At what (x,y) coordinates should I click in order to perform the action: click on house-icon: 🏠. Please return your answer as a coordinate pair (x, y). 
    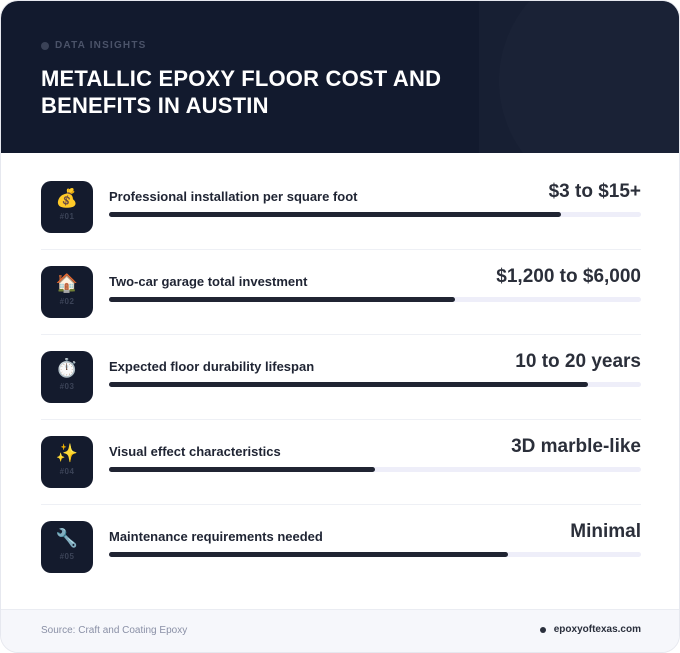
    Looking at the image, I should click on (67, 283).